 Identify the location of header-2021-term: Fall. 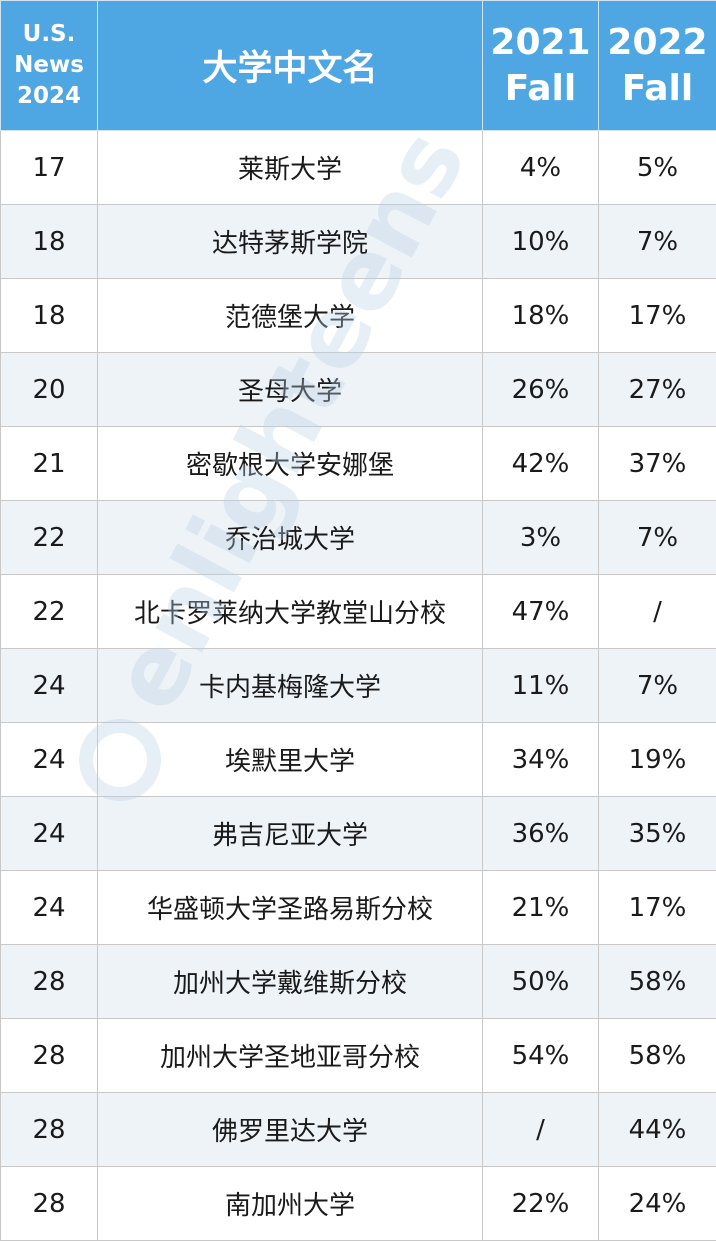
(540, 89).